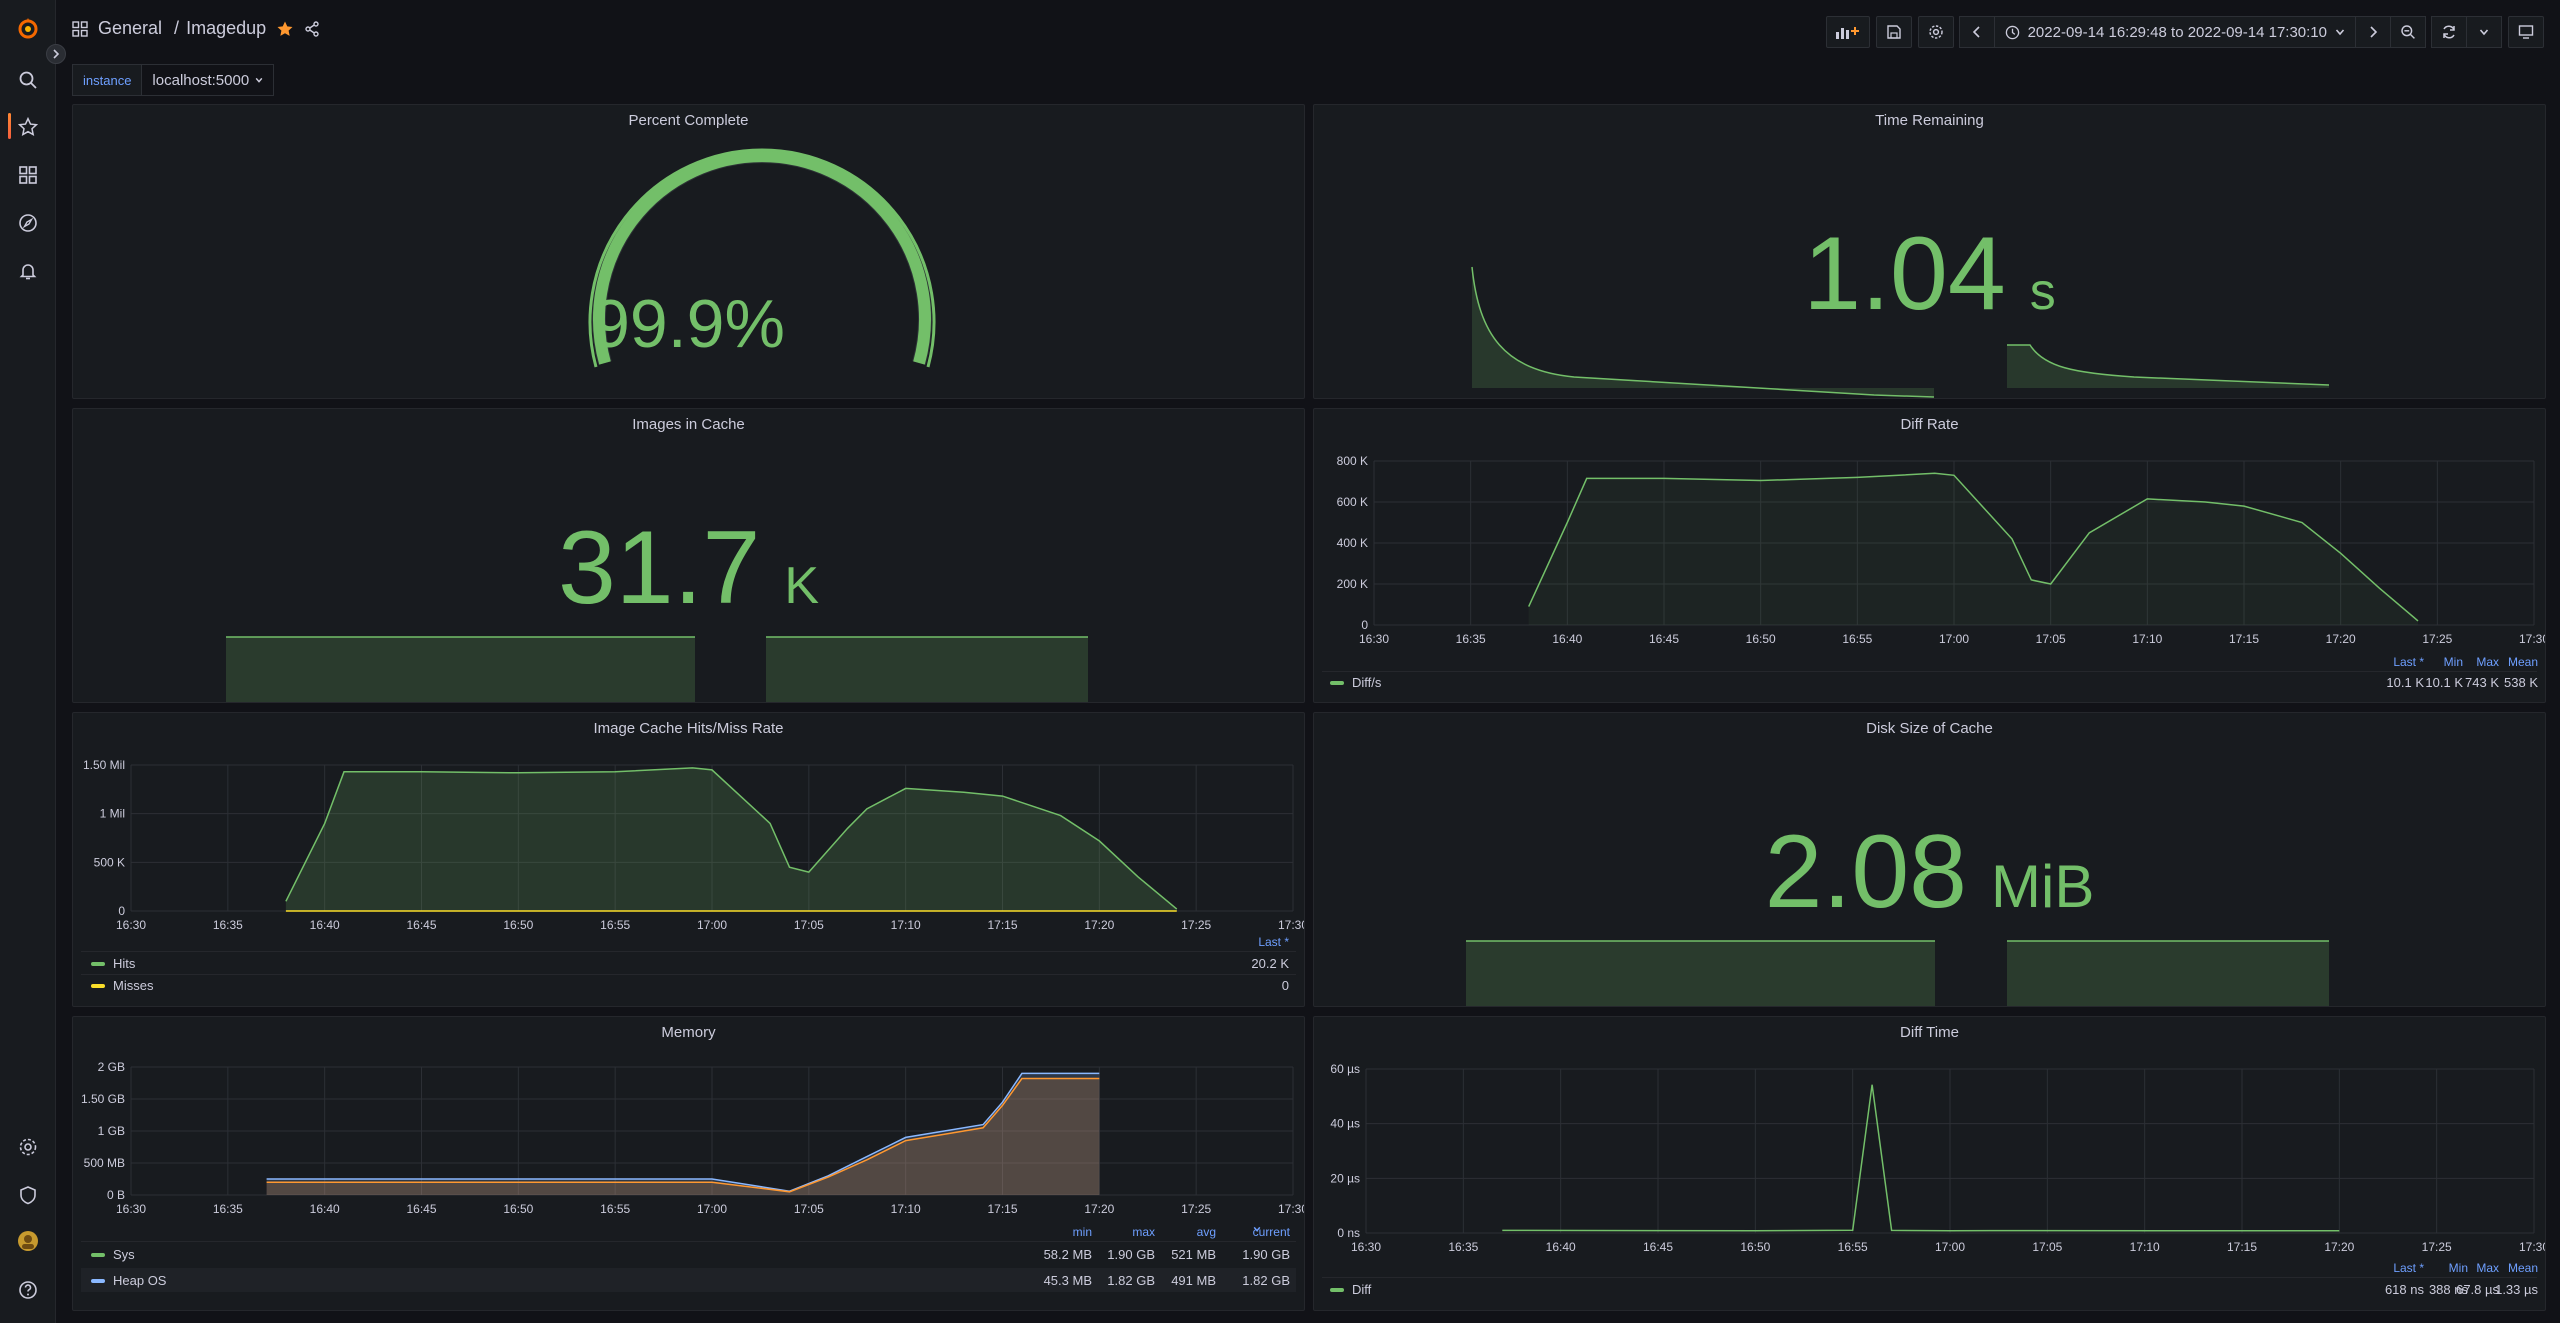 Image resolution: width=2560 pixels, height=1323 pixels. Describe the element at coordinates (1973, 547) in the screenshot. I see `series-line-main` at that location.